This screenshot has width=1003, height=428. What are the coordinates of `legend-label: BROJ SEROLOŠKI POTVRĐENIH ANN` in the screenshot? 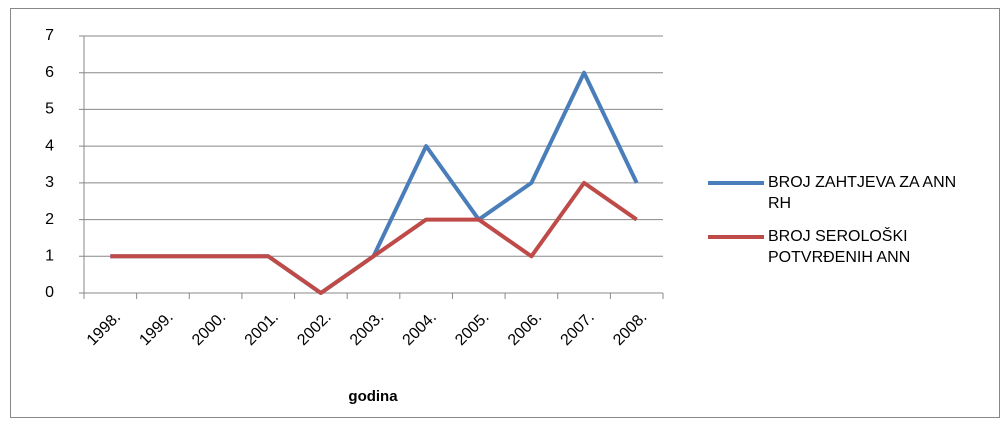 It's located at (839, 247).